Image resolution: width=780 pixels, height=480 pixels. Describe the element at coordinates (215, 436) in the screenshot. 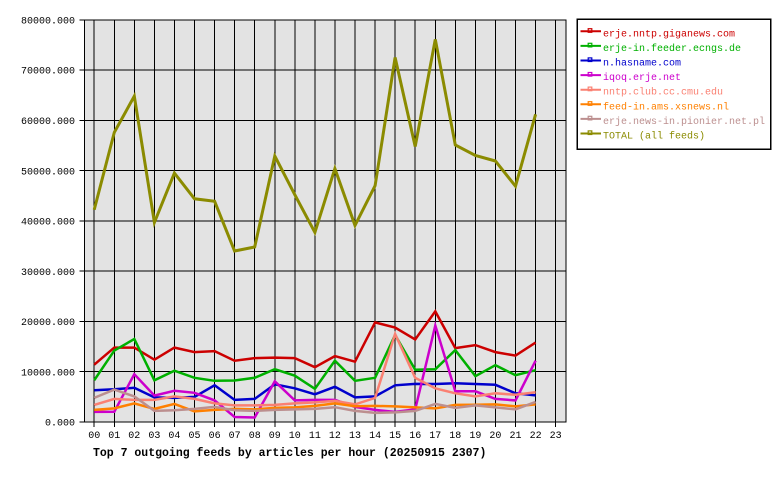

I see `svg-text: 06` at that location.